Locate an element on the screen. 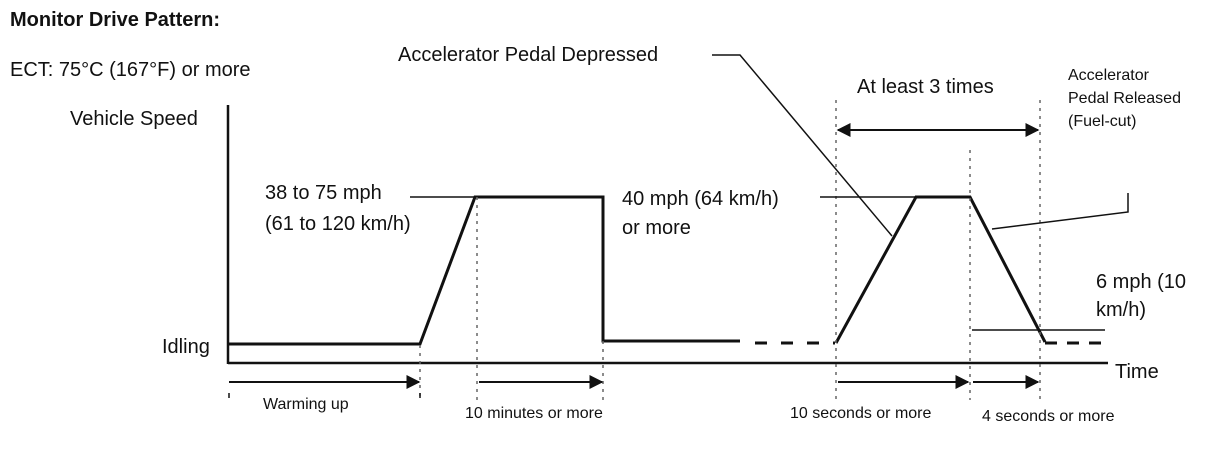 This screenshot has width=1214, height=468. pedal-released-leader is located at coordinates (1060, 211).